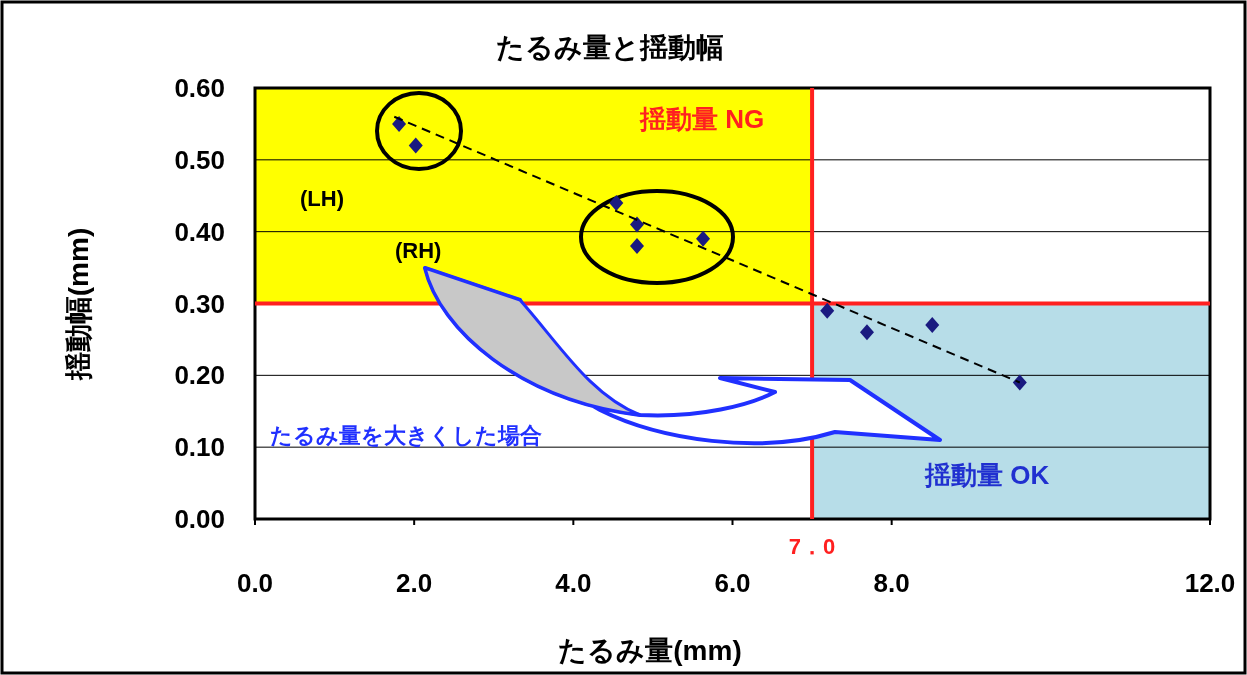 This screenshot has height=675, width=1247. What do you see at coordinates (418, 250) in the screenshot?
I see `annotation: (RH)` at bounding box center [418, 250].